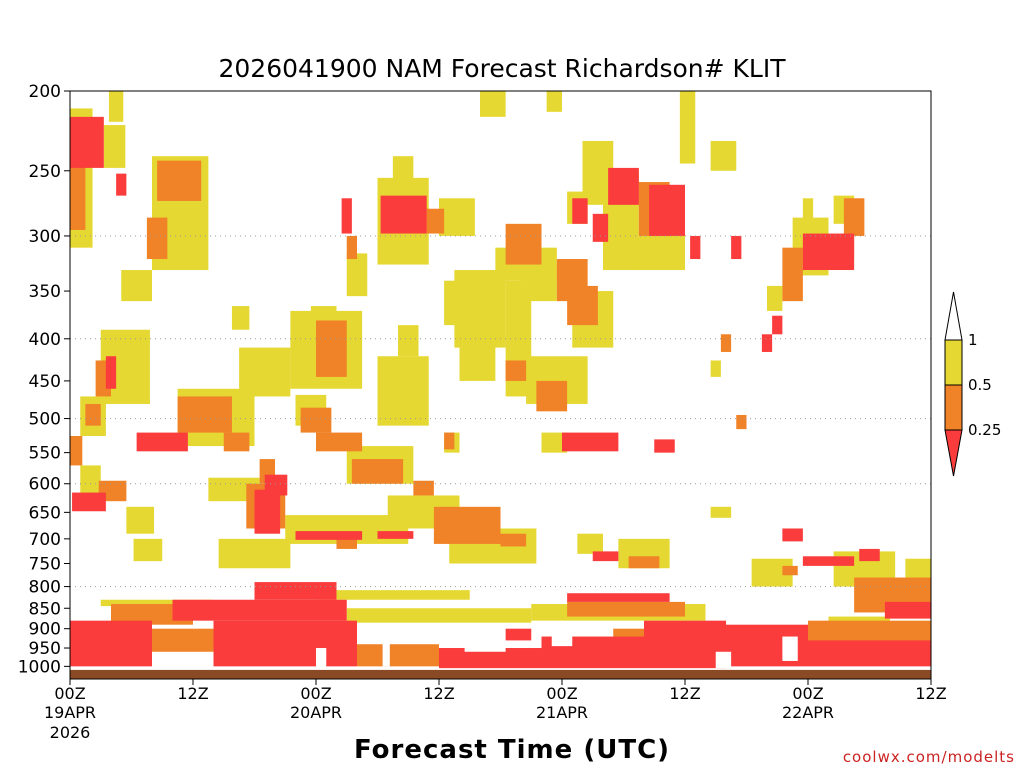 The image size is (1024, 768). I want to click on x-tick-label-60: 12Z, so click(684, 693).